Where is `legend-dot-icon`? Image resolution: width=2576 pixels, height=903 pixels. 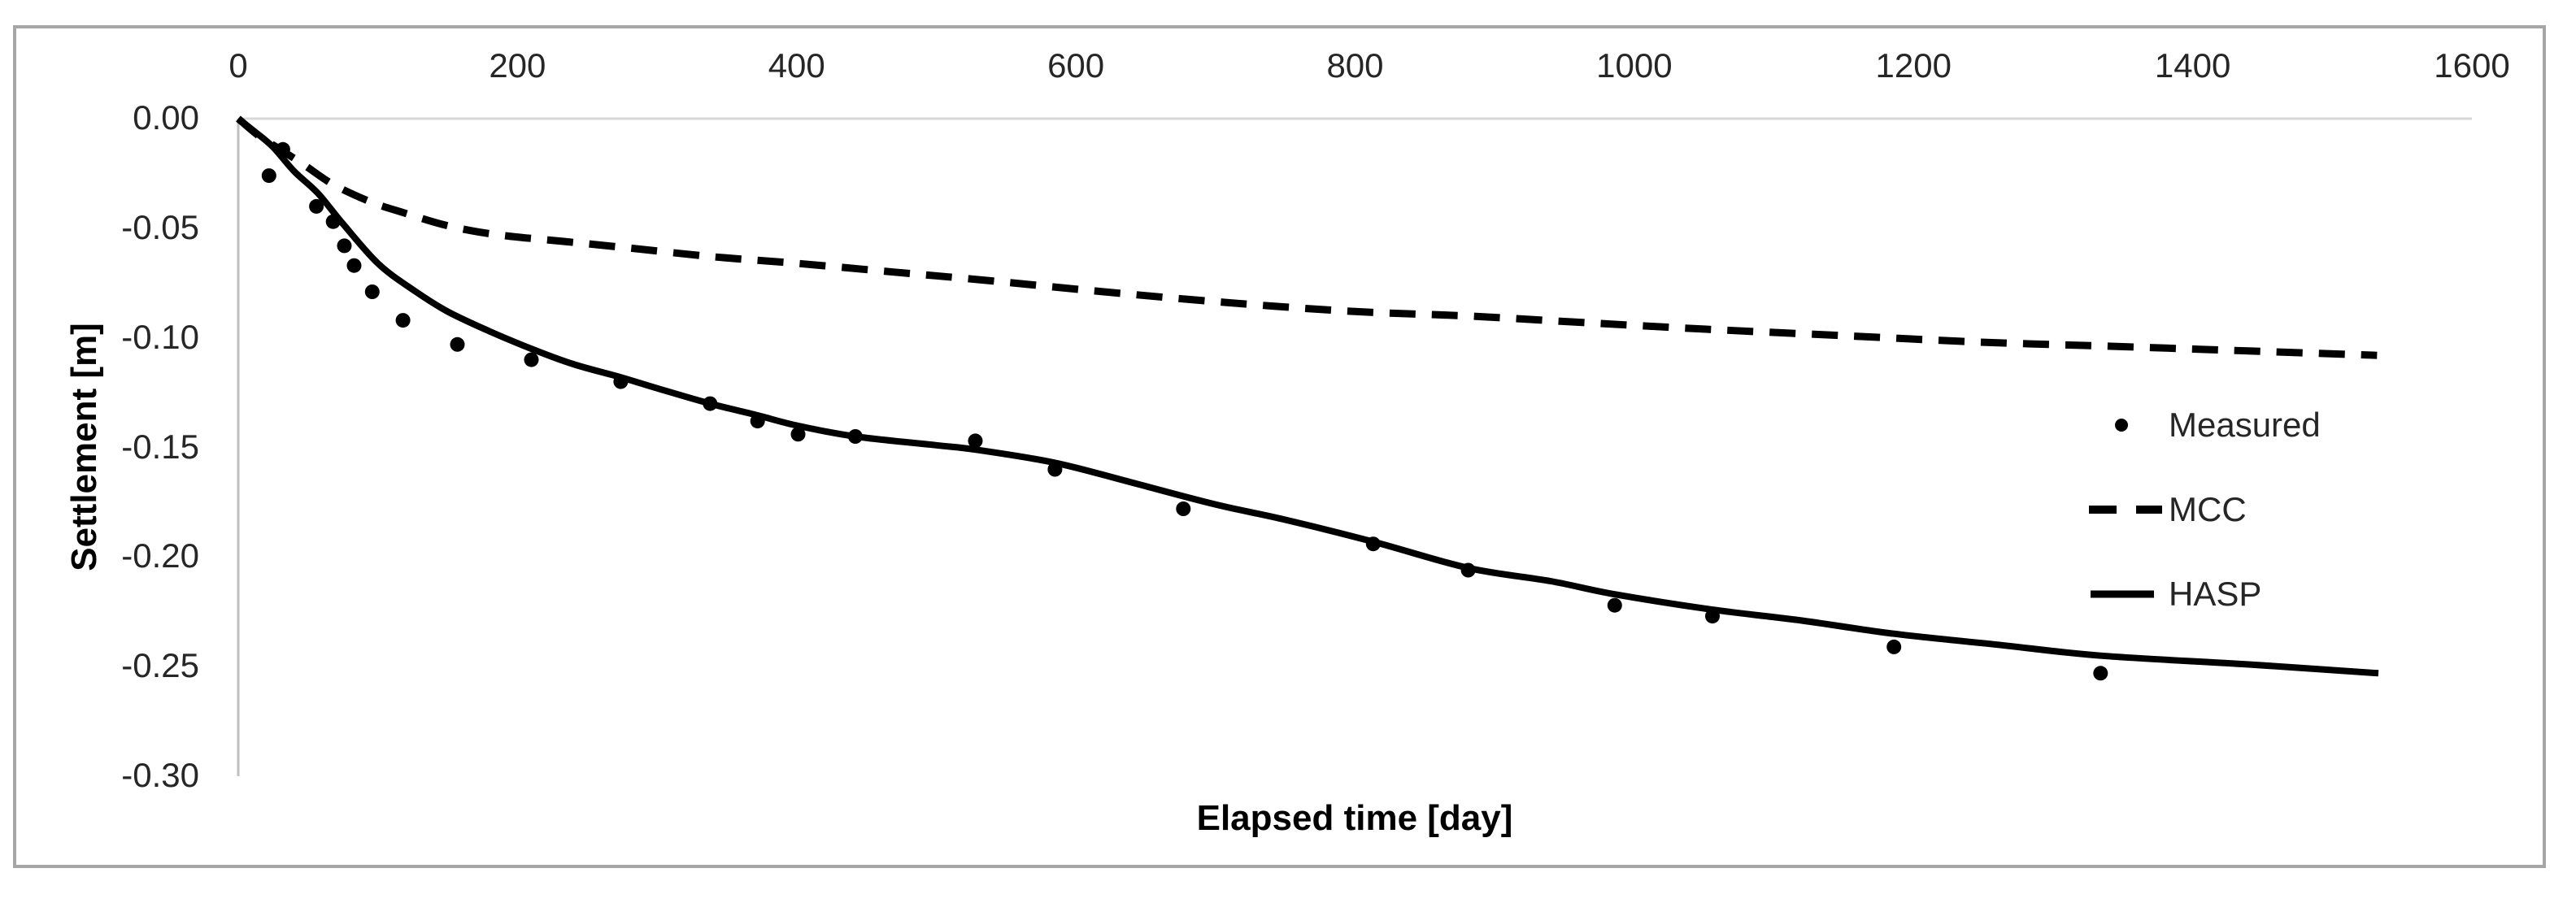 legend-dot-icon is located at coordinates (2121, 425).